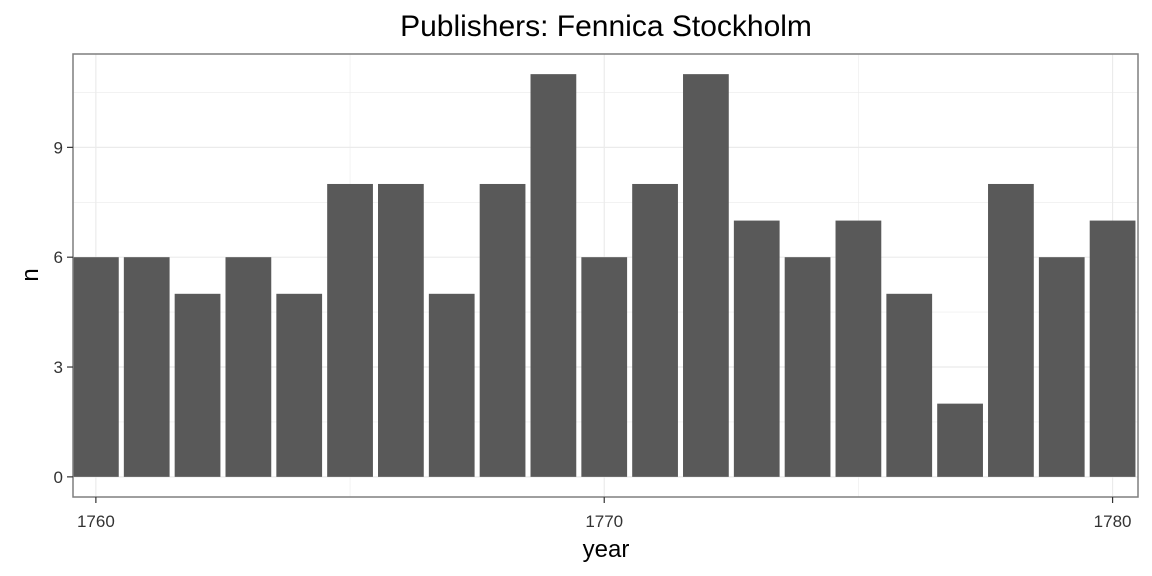  Describe the element at coordinates (1112, 348) in the screenshot. I see `bar: 1780: 7` at that location.